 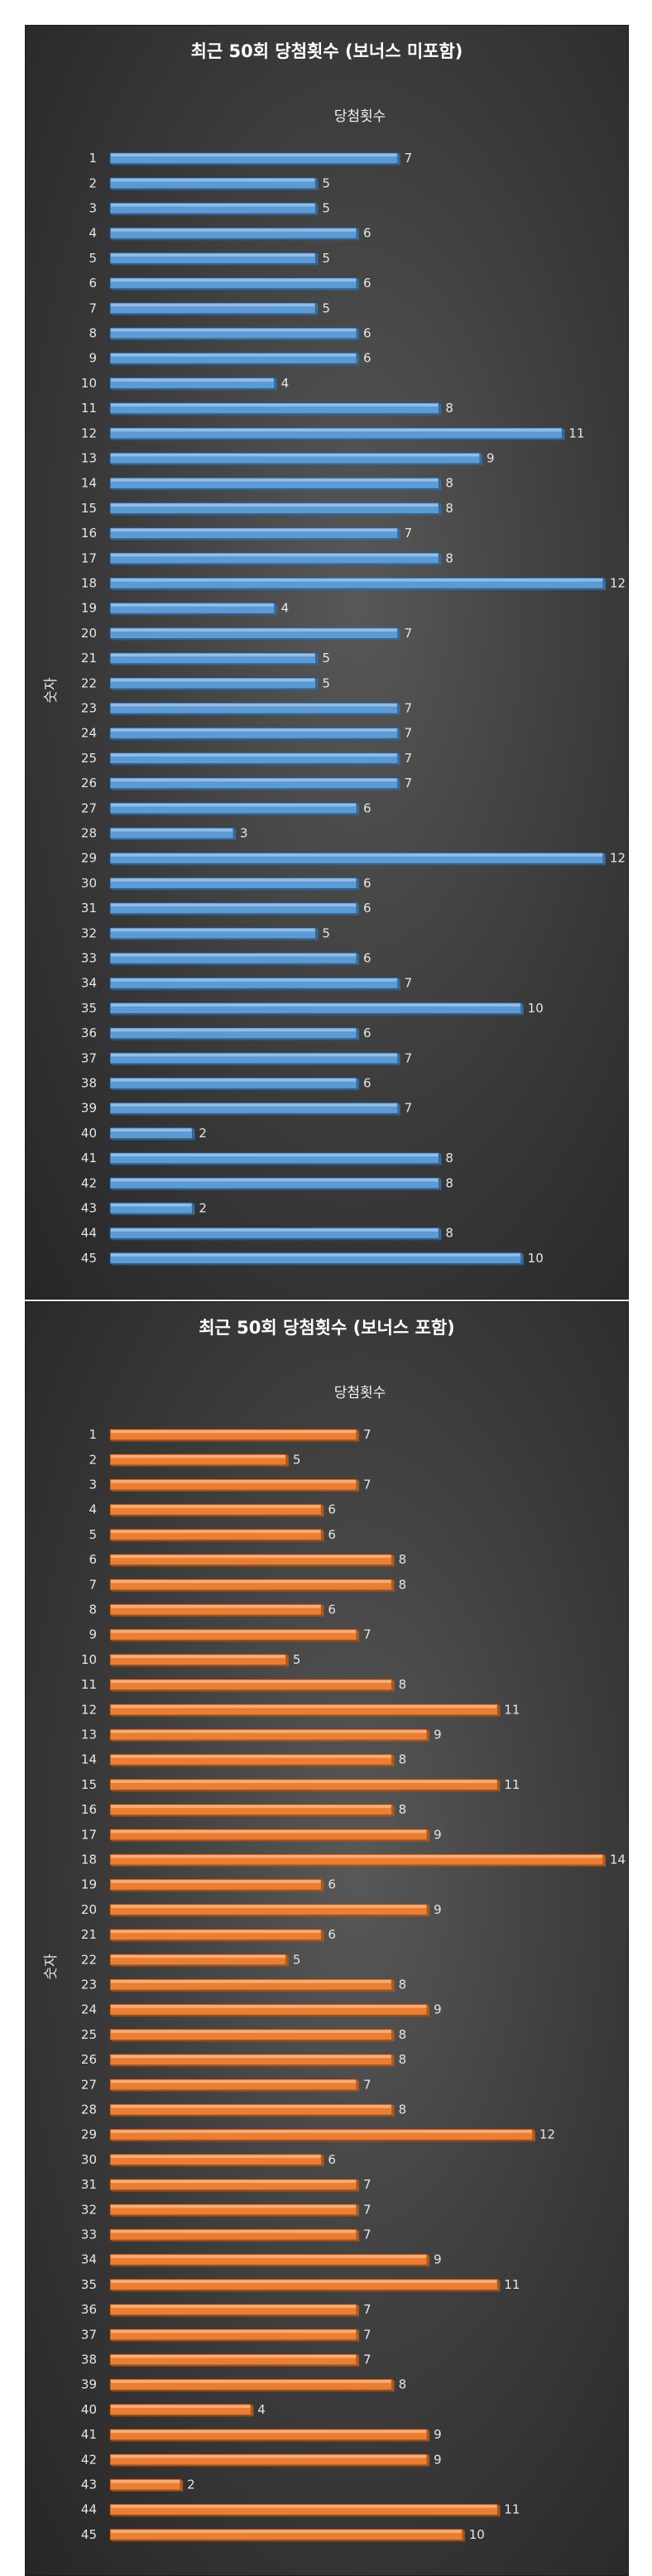 I want to click on y-axis-label: 숫자, so click(x=51, y=1967).